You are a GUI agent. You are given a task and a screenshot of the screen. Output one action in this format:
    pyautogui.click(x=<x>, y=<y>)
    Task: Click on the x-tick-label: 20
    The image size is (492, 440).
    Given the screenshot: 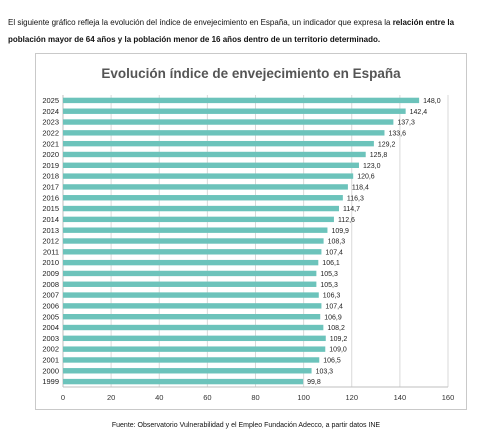 What is the action you would take?
    pyautogui.click(x=111, y=397)
    